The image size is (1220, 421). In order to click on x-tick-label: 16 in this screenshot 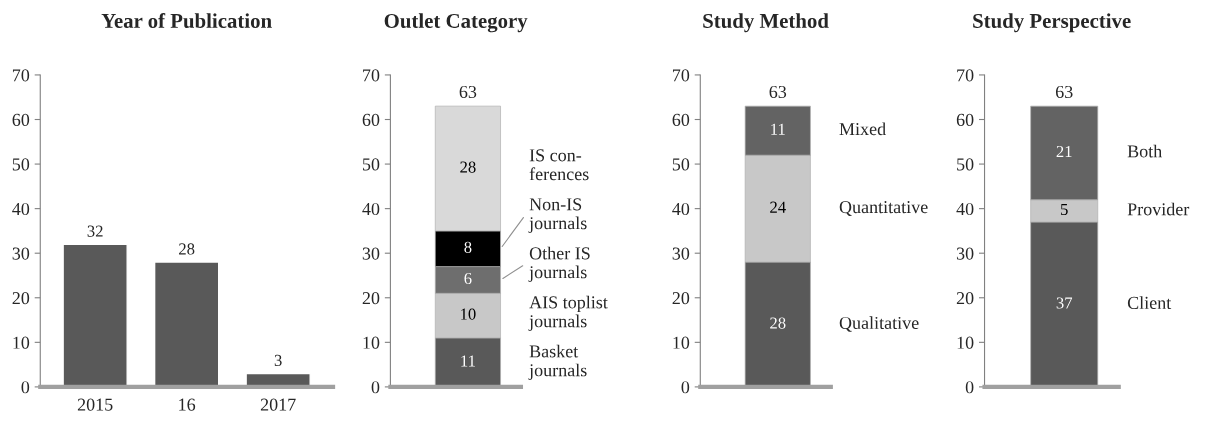, I will do `click(187, 404)`.